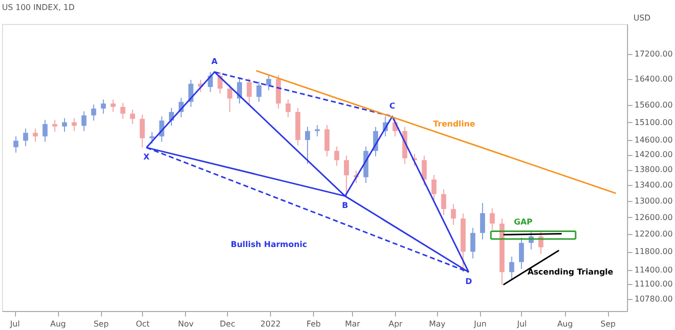 The height and width of the screenshot is (330, 675). I want to click on y-tick-label: 13800.00, so click(653, 169).